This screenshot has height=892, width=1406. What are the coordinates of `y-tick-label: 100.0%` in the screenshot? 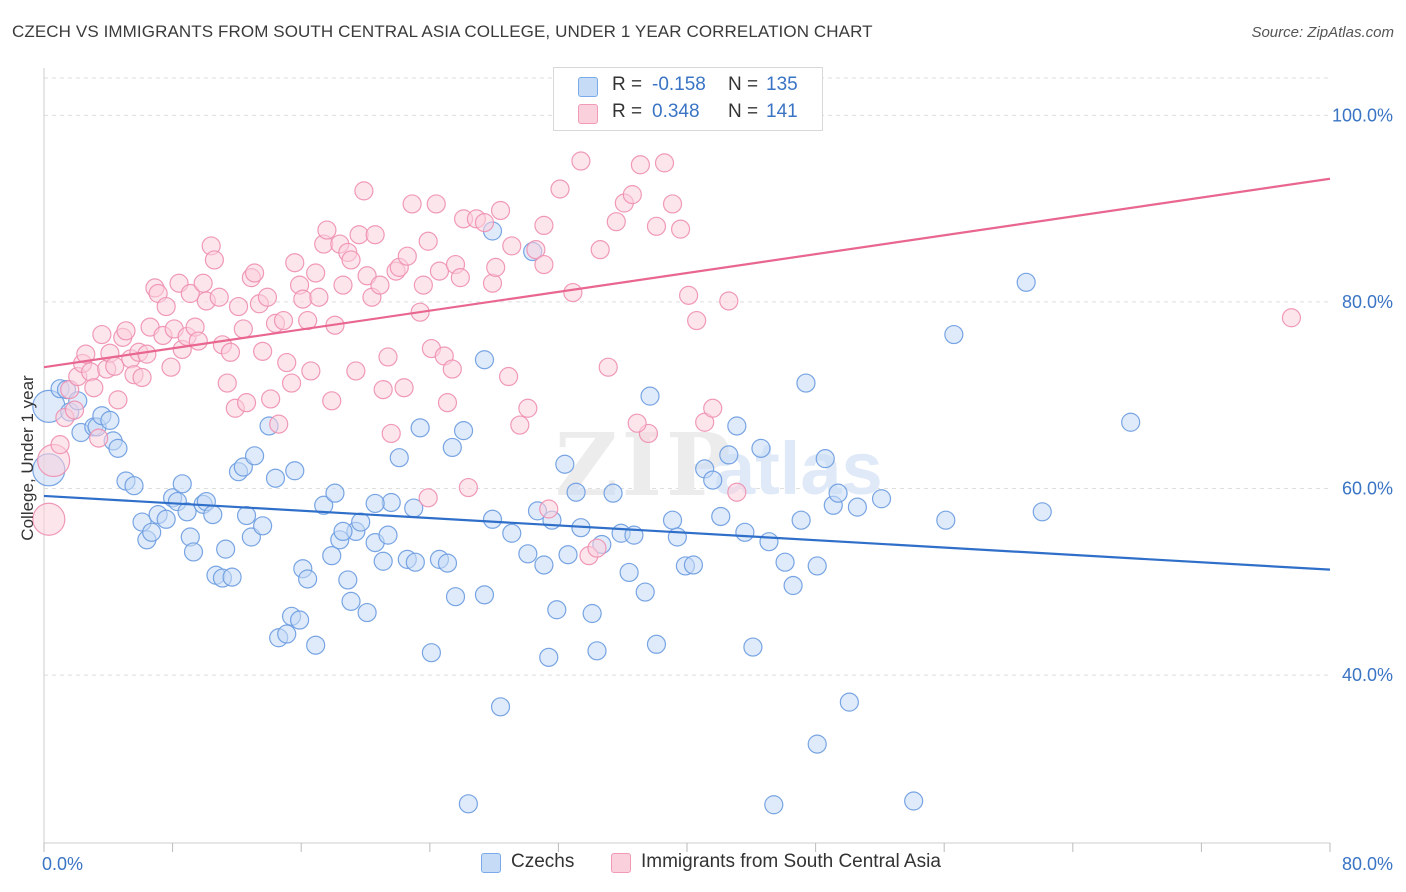 It's located at (1362, 115).